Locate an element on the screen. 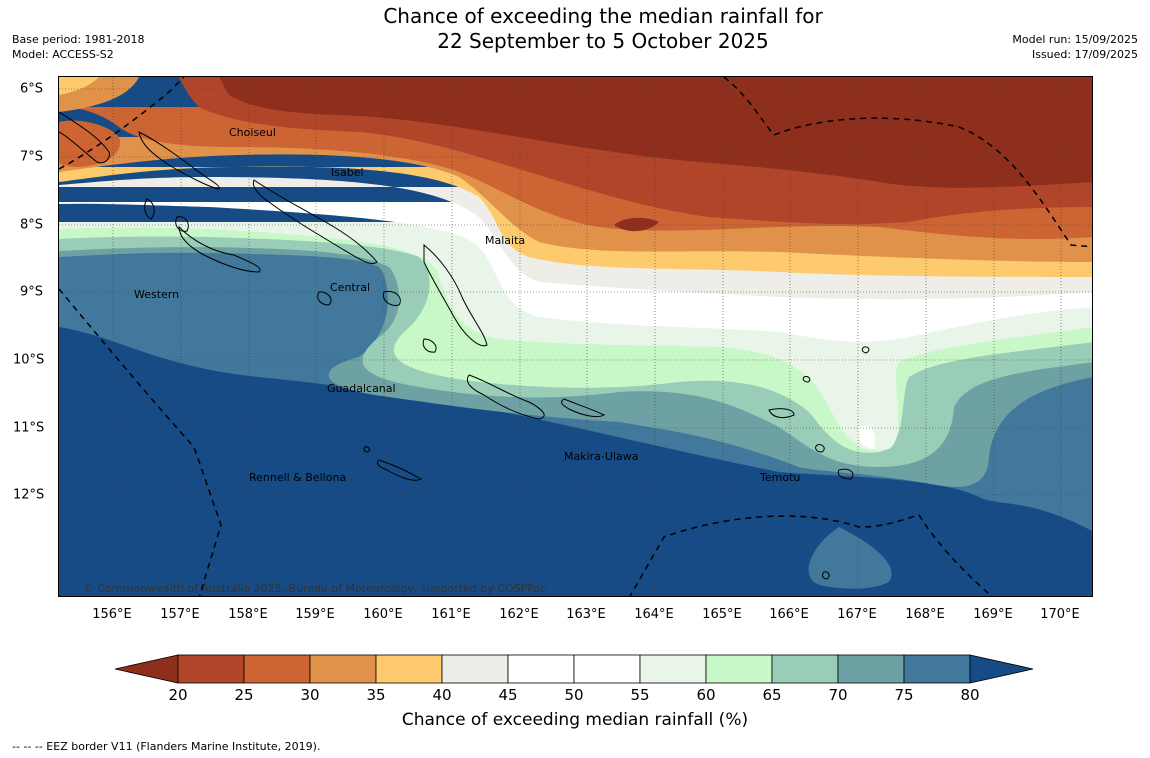 The image size is (1150, 758). lon-label-170e: 170°E is located at coordinates (1060, 614).